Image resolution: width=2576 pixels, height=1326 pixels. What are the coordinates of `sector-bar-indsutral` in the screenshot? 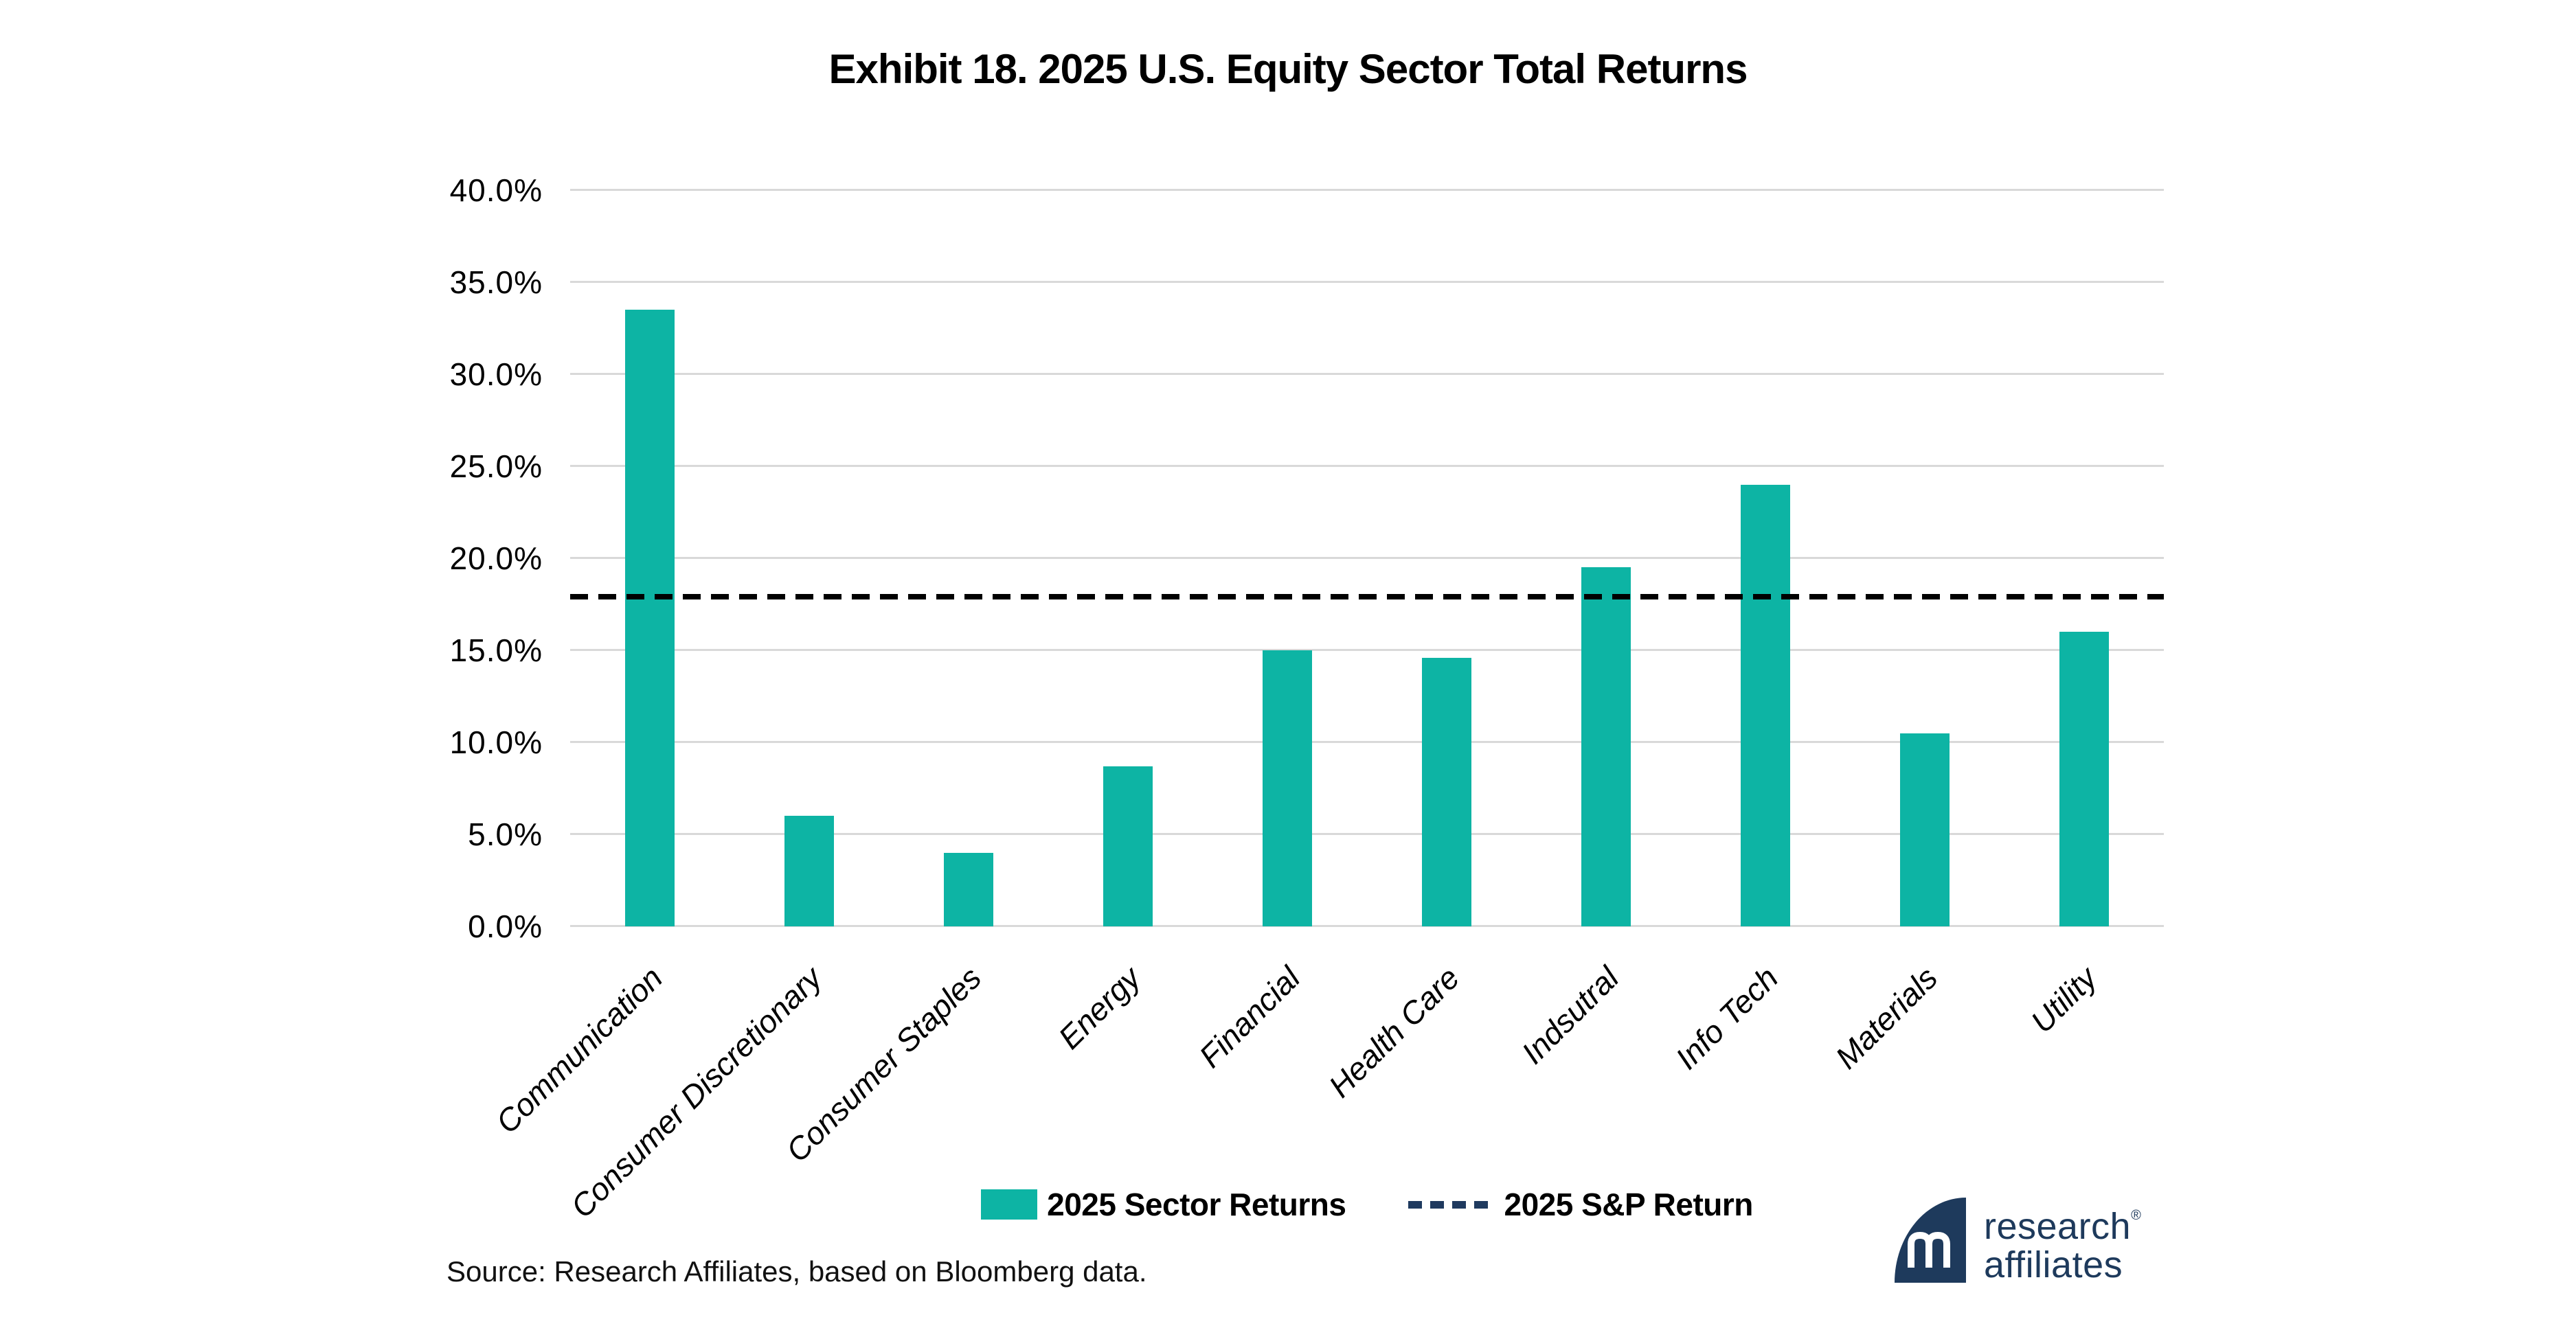 It's located at (1606, 746).